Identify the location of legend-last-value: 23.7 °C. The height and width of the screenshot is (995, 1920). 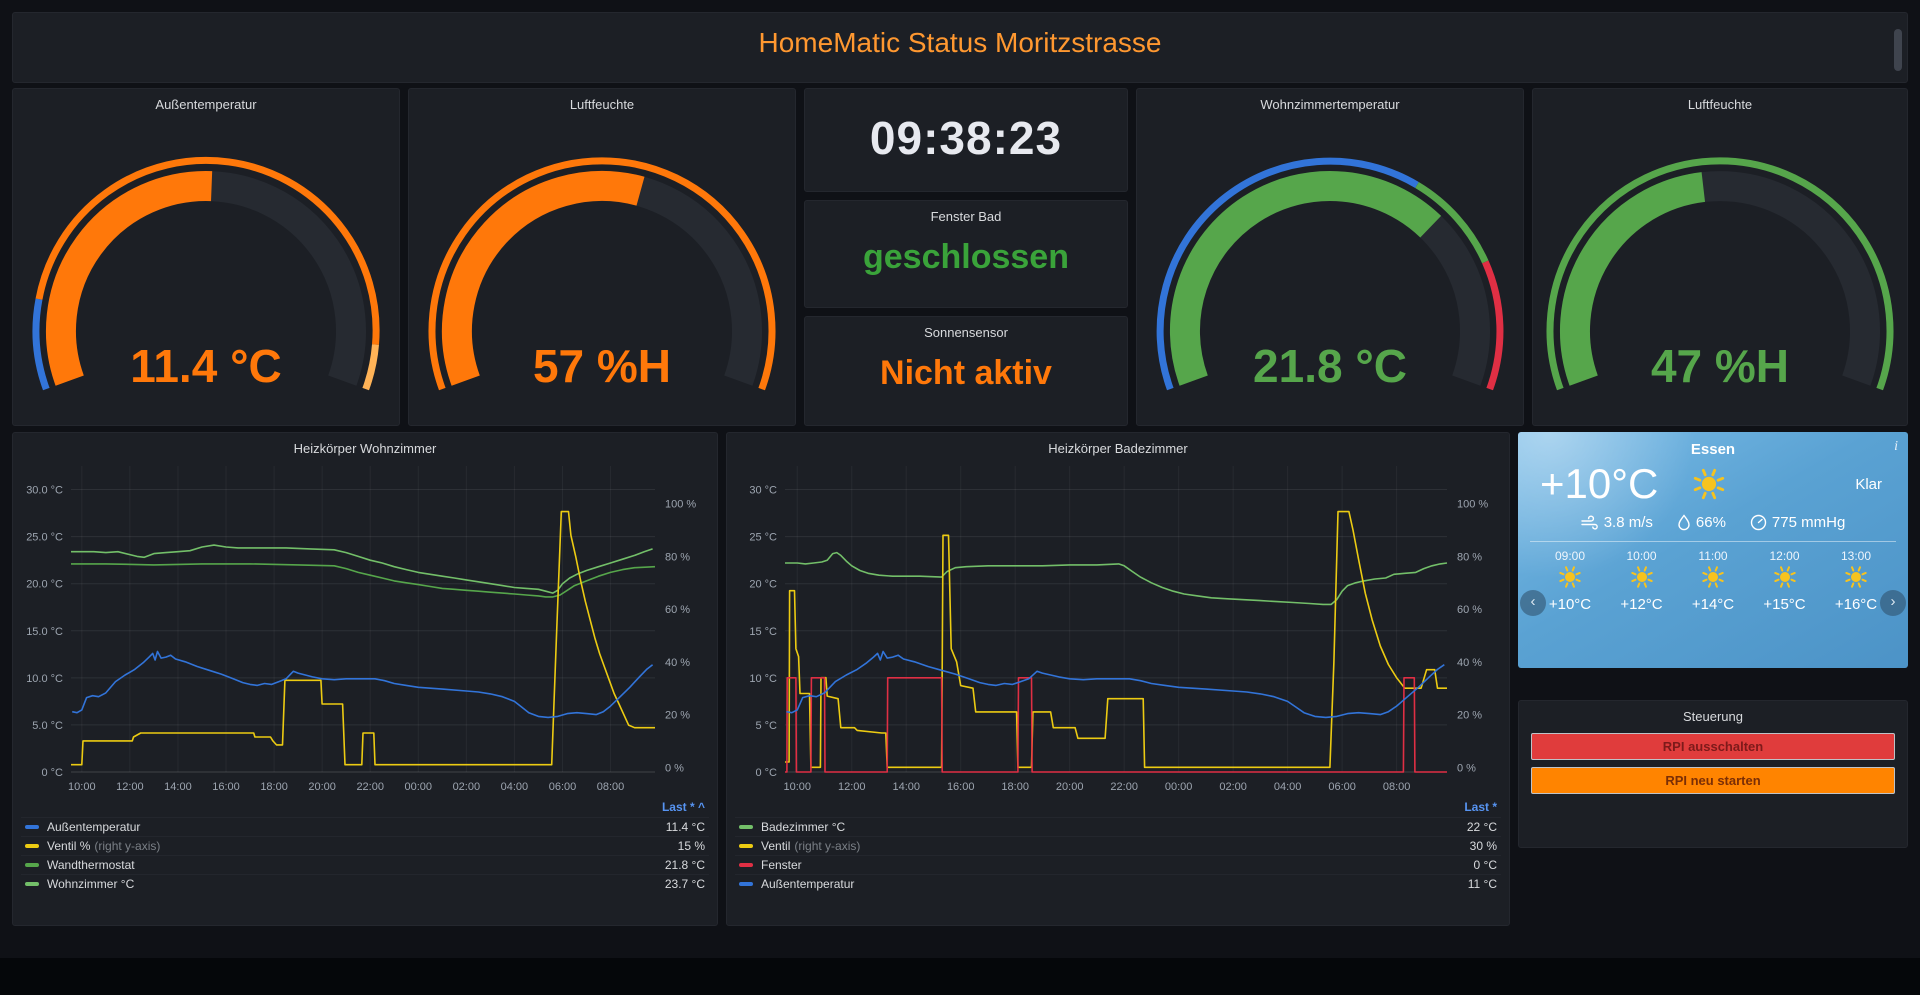
(684, 884).